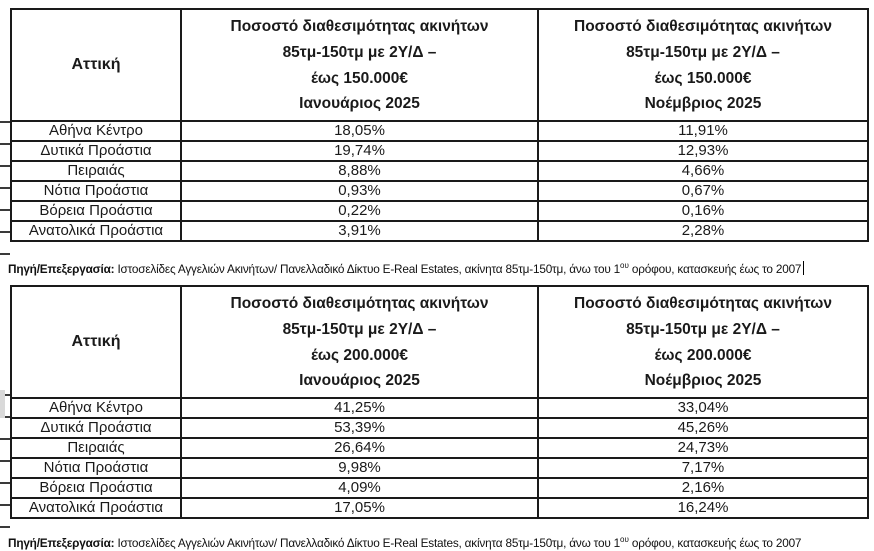 This screenshot has height=551, width=874. I want to click on jan-value: 0,93%, so click(359, 191).